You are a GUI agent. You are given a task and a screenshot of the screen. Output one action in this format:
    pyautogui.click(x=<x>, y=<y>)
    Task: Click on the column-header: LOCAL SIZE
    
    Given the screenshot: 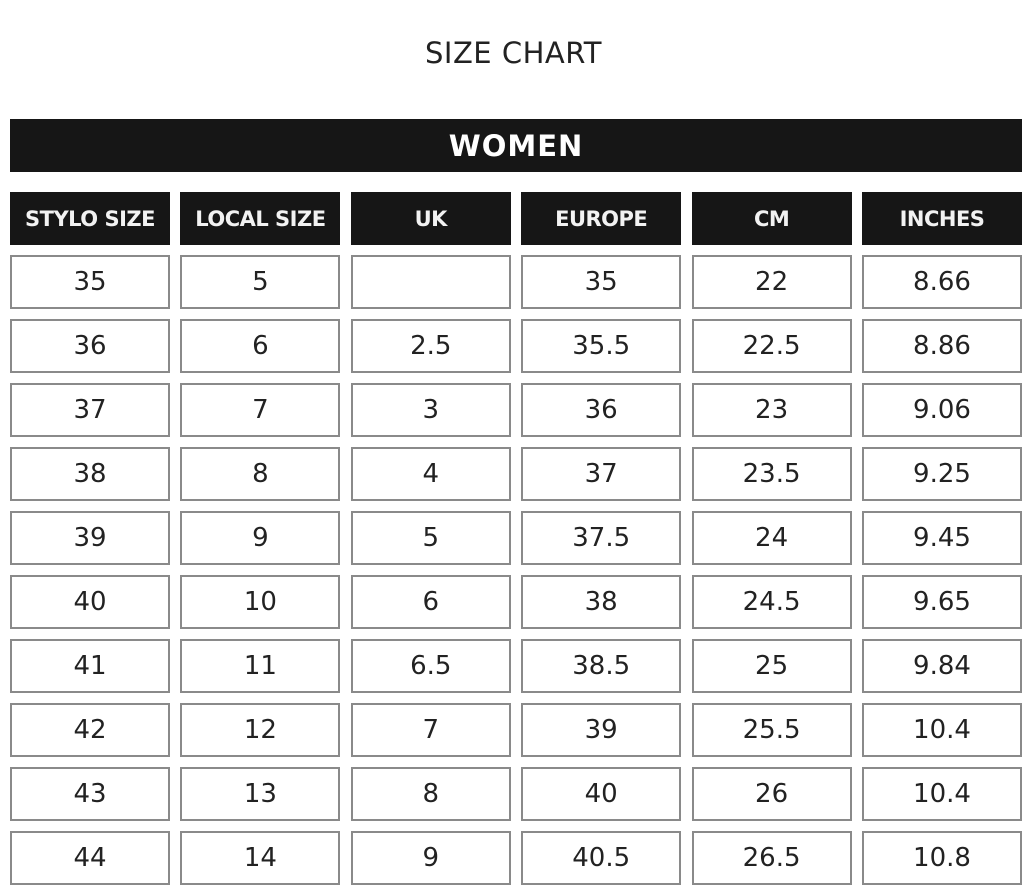 What is the action you would take?
    pyautogui.click(x=260, y=218)
    